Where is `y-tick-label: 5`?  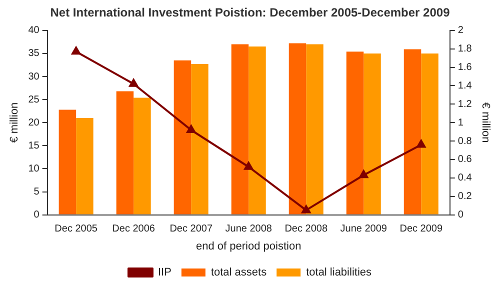
y-tick-label: 5 is located at coordinates (37, 192).